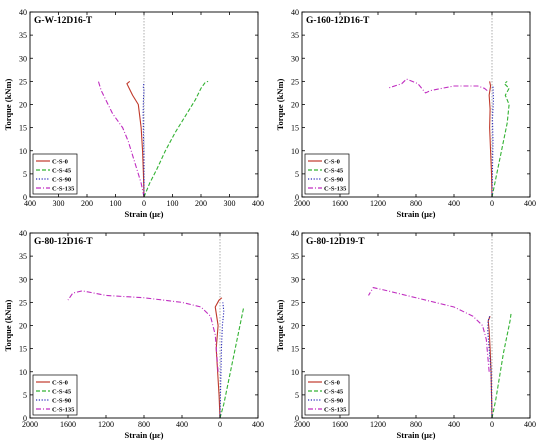  Describe the element at coordinates (63, 242) in the screenshot. I see `panel-title: G-80-12D16-T` at that location.